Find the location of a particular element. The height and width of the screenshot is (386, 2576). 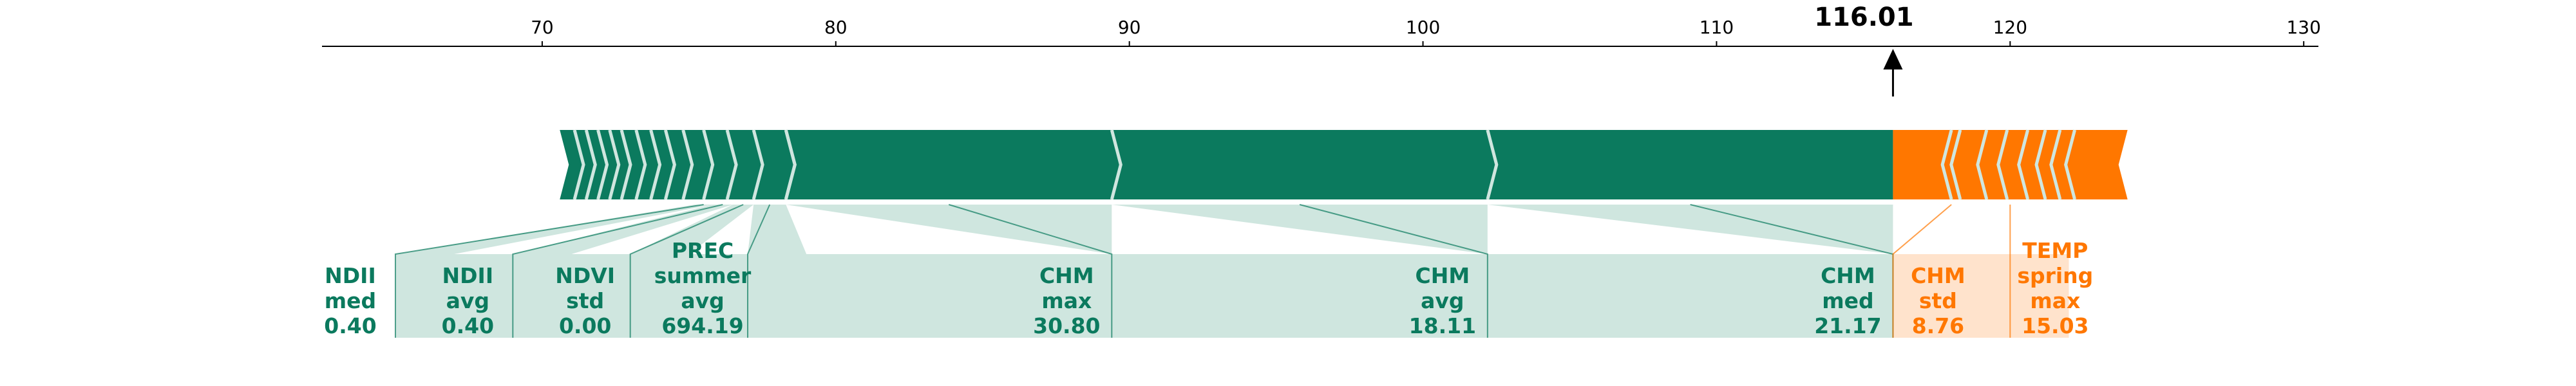

positive-feature-label-line: 30.80 is located at coordinates (1066, 325).